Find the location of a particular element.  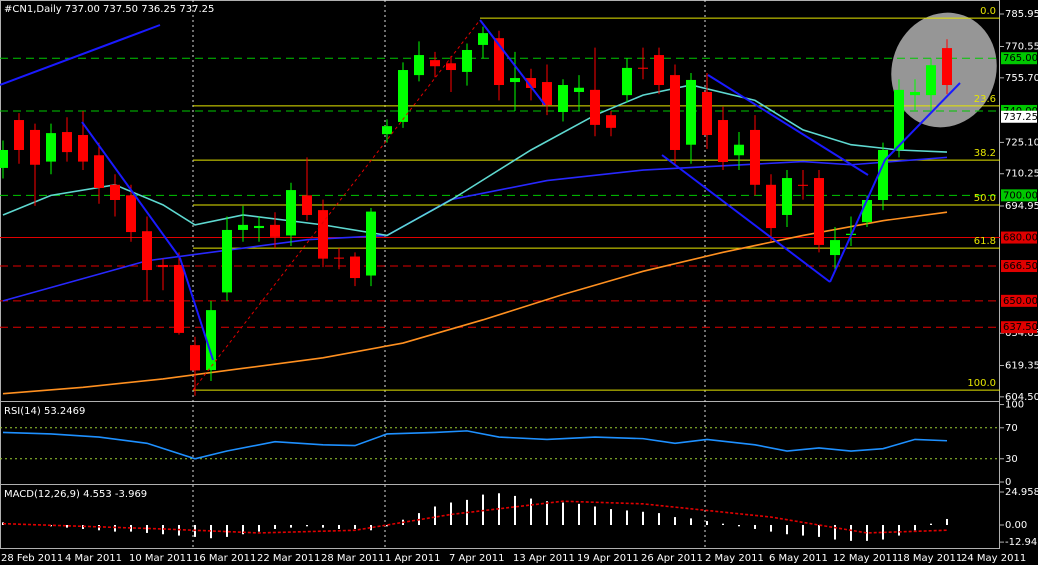

x-tick-label: 6 May 2011 is located at coordinates (798, 558).